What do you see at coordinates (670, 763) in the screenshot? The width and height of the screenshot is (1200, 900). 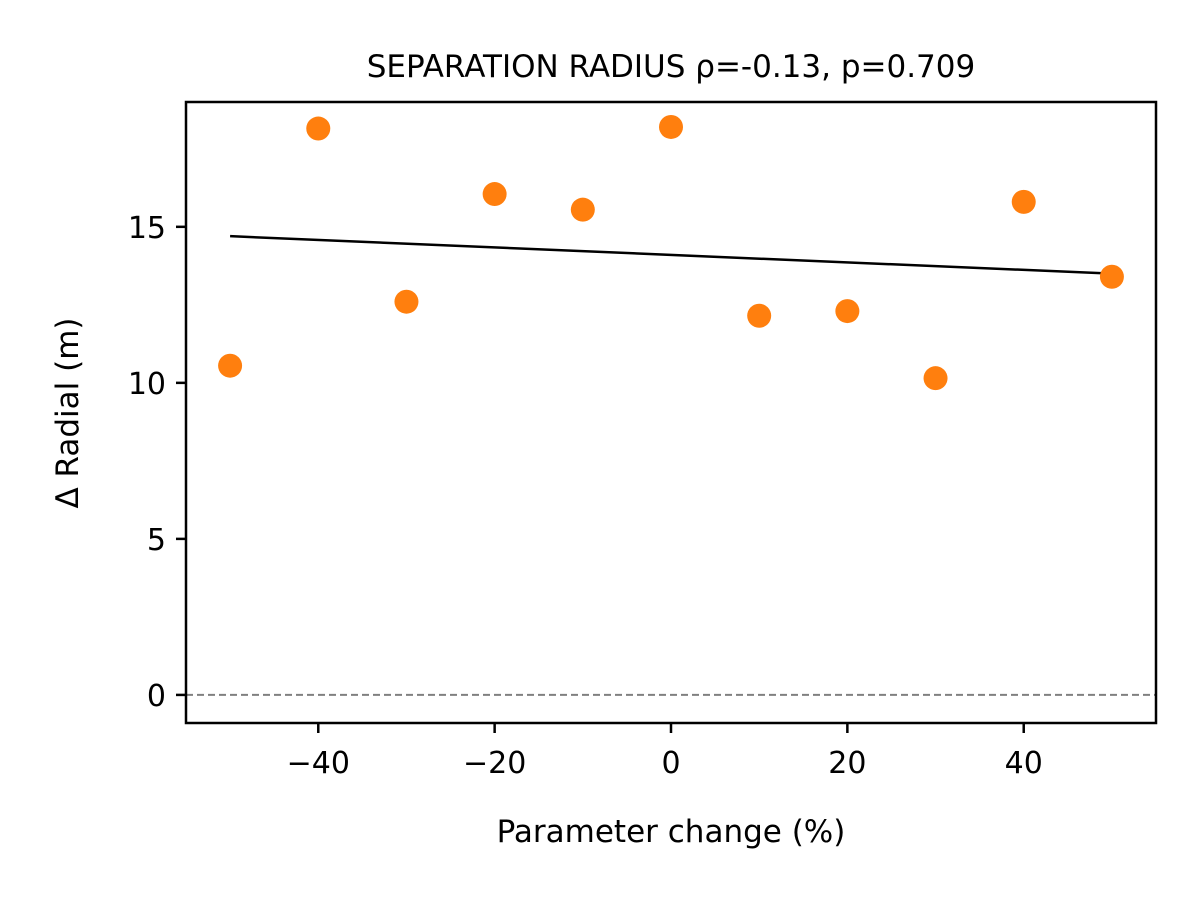 I see `x-tick-label: 0` at bounding box center [670, 763].